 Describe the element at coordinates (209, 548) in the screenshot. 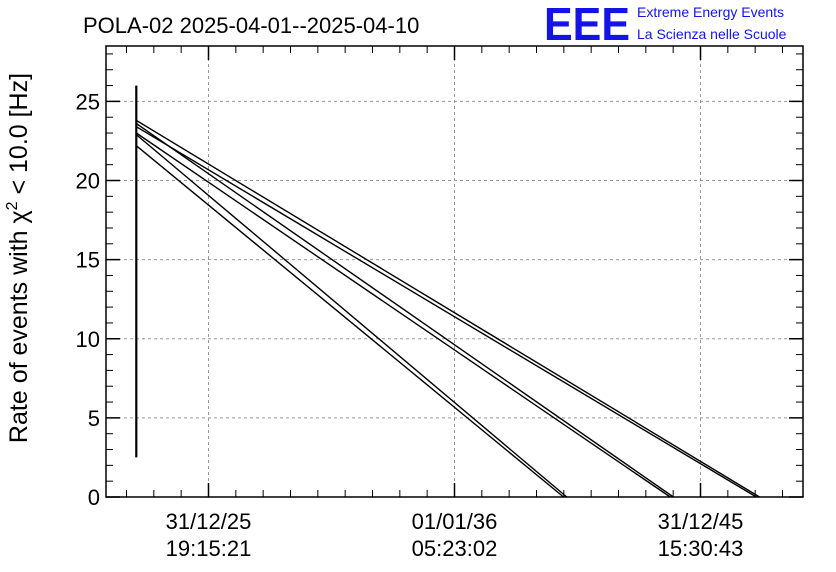

I see `x-tick-label-time: 19:15:21` at that location.